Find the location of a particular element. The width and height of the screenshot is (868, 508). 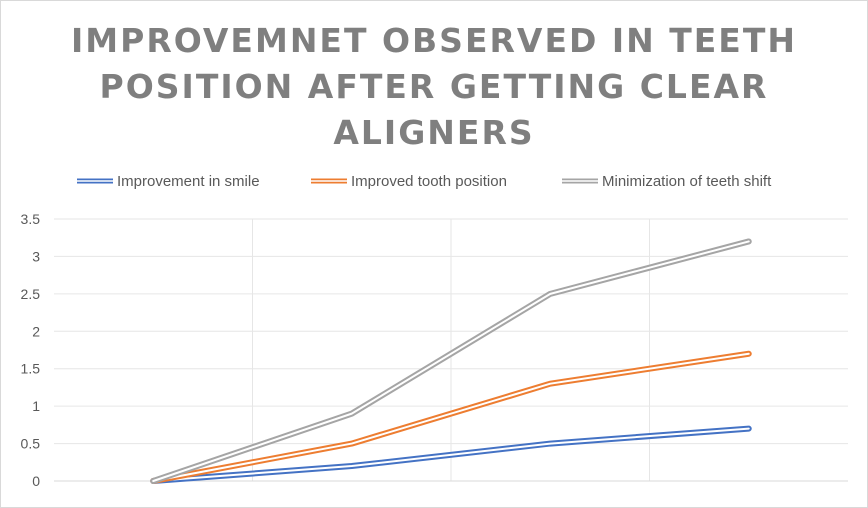

series-line-inner is located at coordinates (451, 454).